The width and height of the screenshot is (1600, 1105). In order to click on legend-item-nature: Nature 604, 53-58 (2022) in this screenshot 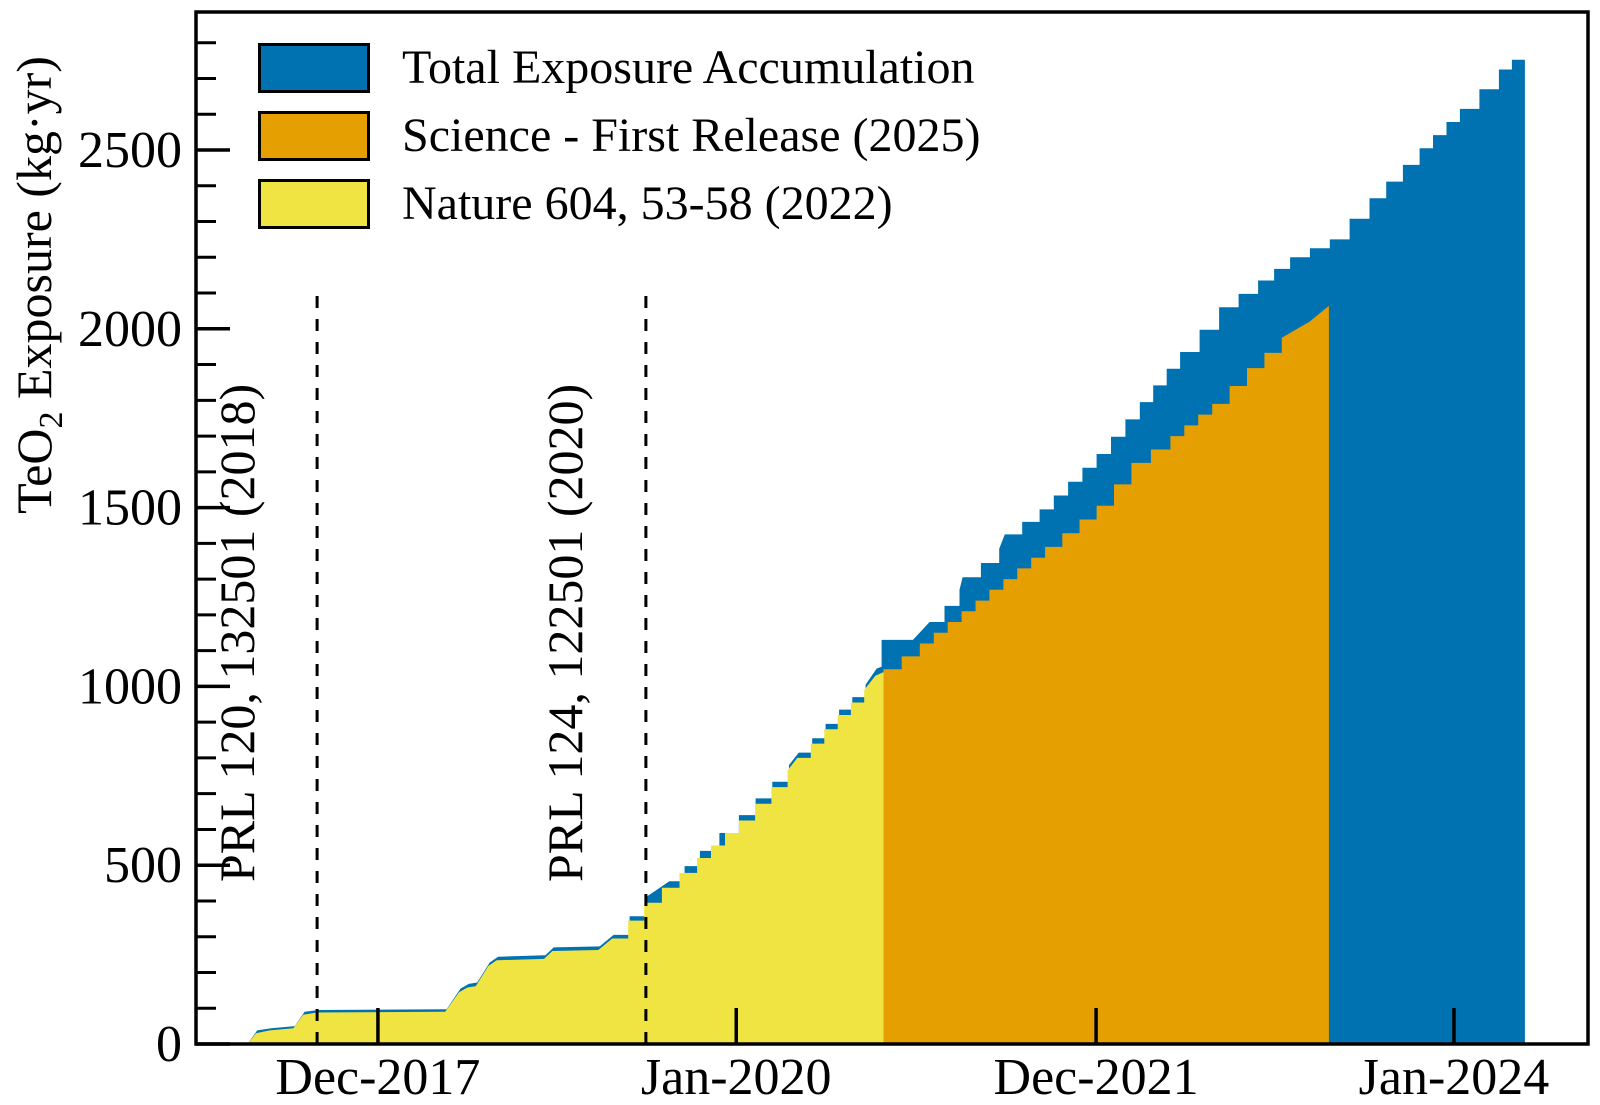, I will do `click(619, 204)`.